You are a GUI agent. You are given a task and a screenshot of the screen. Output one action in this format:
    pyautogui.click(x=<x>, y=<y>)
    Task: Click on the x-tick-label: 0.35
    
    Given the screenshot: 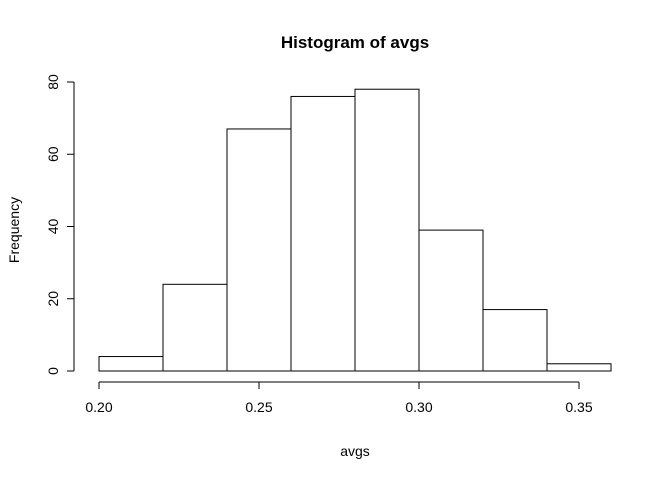 What is the action you would take?
    pyautogui.click(x=578, y=407)
    